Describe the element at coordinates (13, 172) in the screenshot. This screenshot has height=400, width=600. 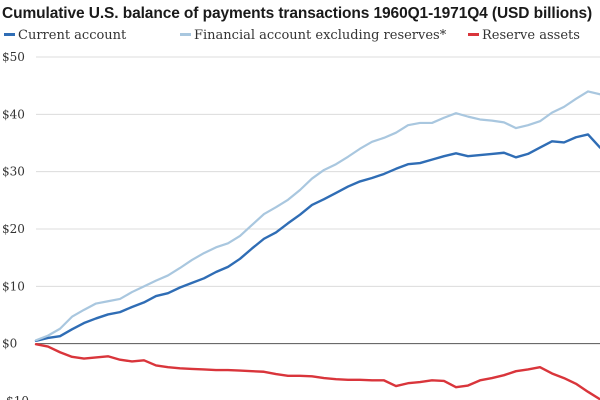
I see `y-tick-label: $30` at that location.